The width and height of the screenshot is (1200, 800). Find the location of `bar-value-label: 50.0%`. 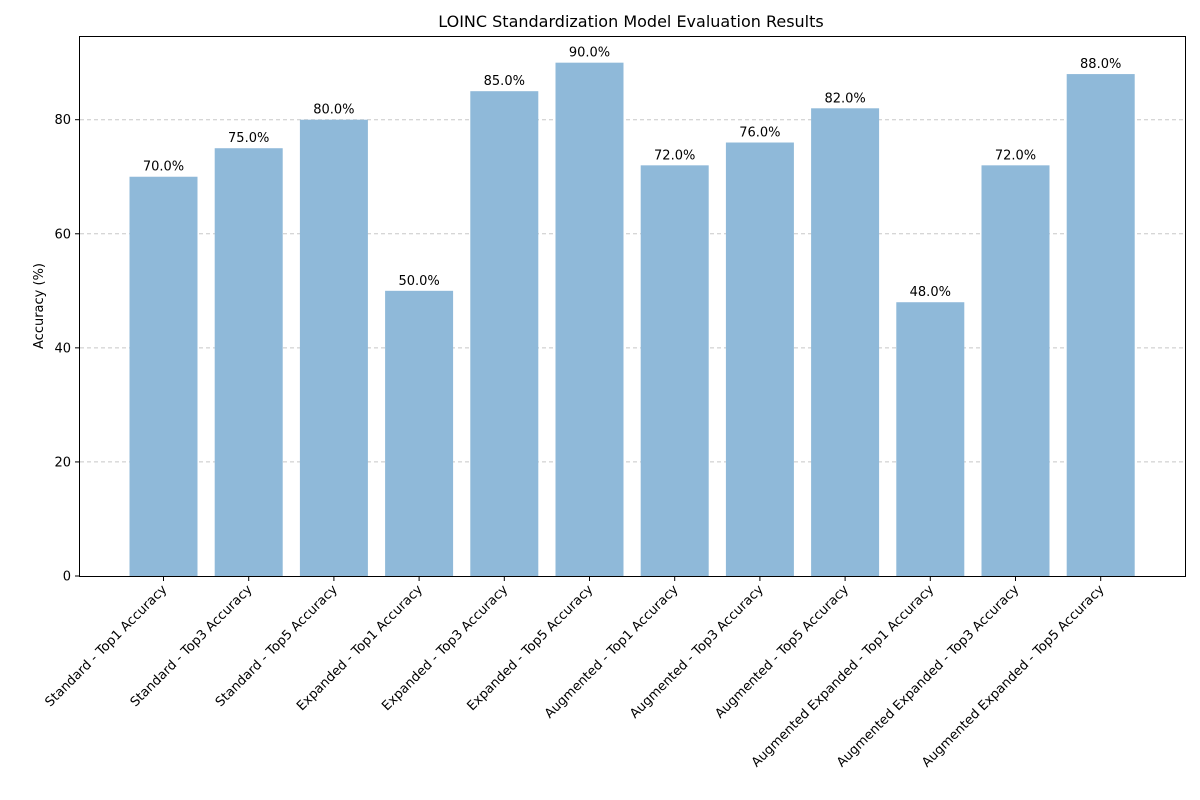

bar-value-label: 50.0% is located at coordinates (418, 281).